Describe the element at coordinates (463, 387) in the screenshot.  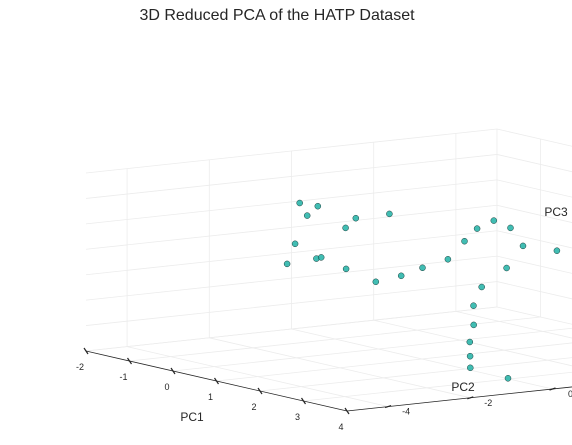
I see `y-axis-label: PC2` at that location.